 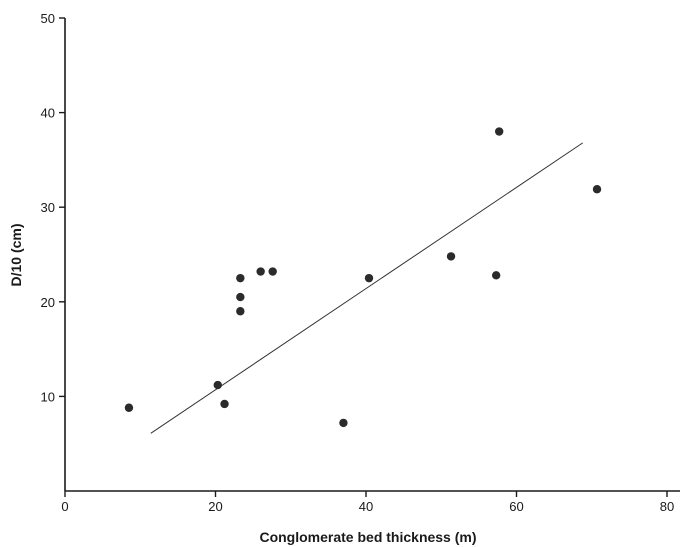 What do you see at coordinates (215, 506) in the screenshot?
I see `x-tick-label: 20` at bounding box center [215, 506].